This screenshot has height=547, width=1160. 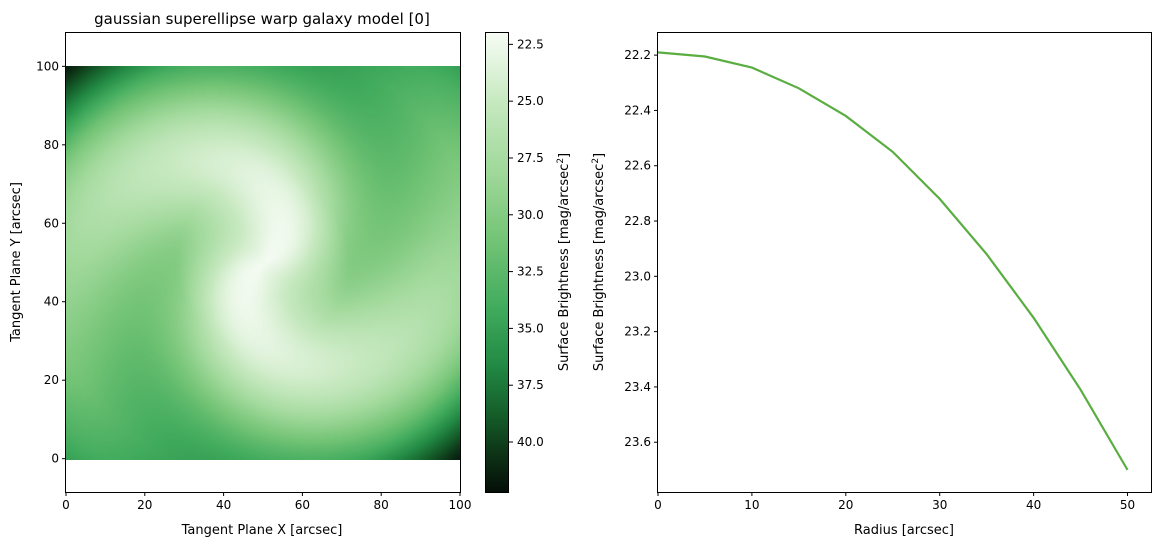 What do you see at coordinates (530, 328) in the screenshot?
I see `colorbar-tick-label: 35.0` at bounding box center [530, 328].